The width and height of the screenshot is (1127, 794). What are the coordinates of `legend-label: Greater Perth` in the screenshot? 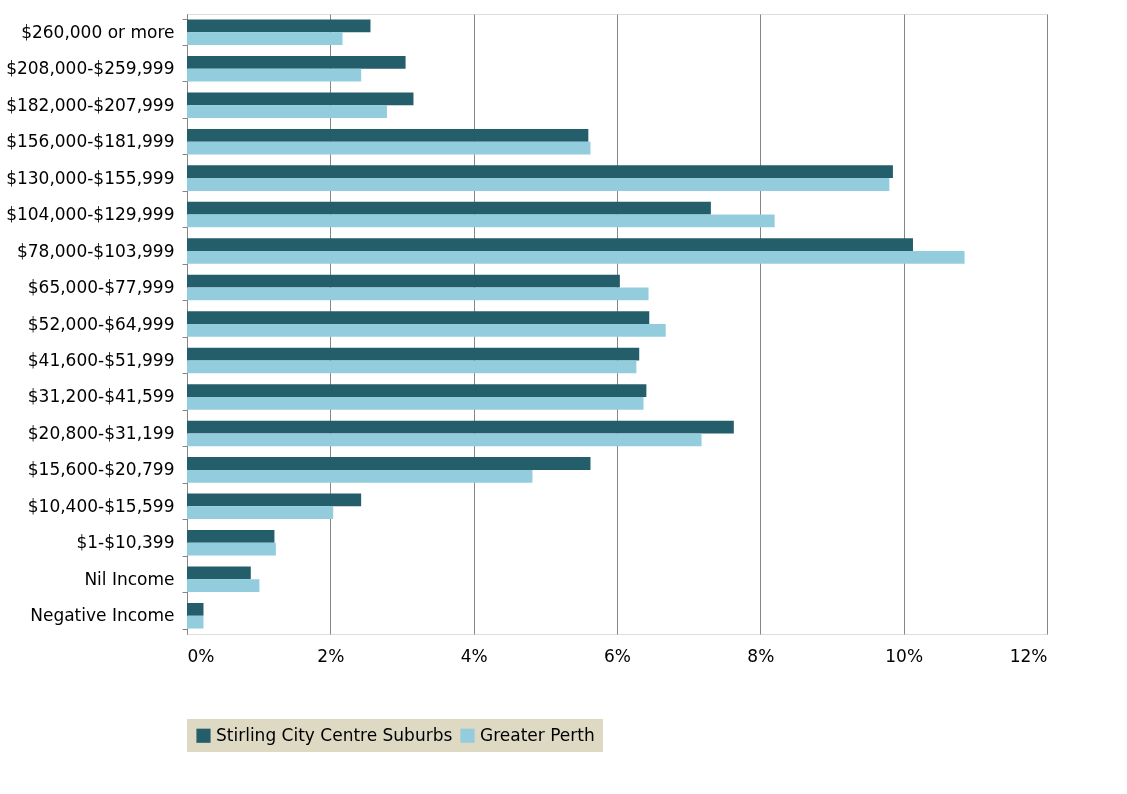 It's located at (537, 734).